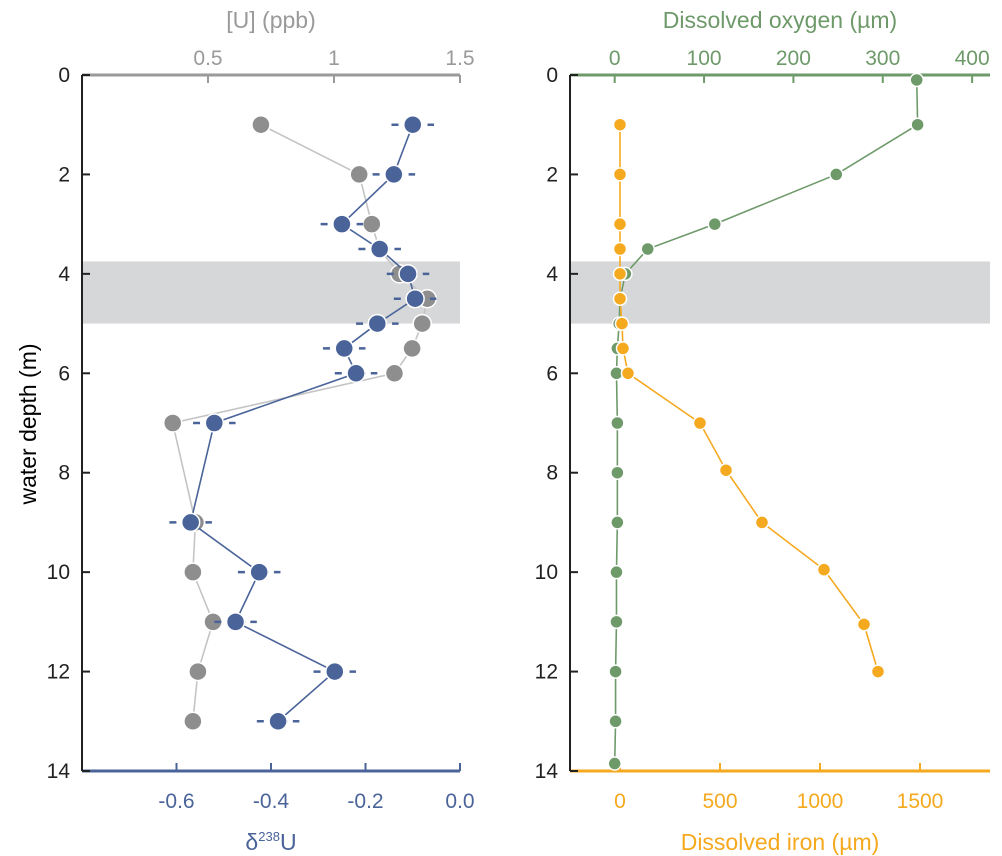 The width and height of the screenshot is (1002, 856). Describe the element at coordinates (459, 58) in the screenshot. I see `top-tick-label: 1.5` at that location.